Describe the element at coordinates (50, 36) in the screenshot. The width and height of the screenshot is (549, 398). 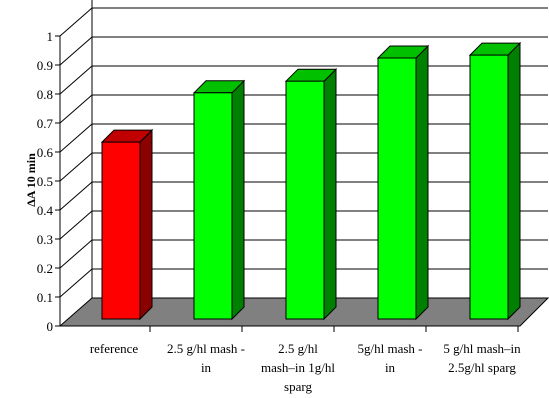
I see `y-tick-label: 1` at that location.